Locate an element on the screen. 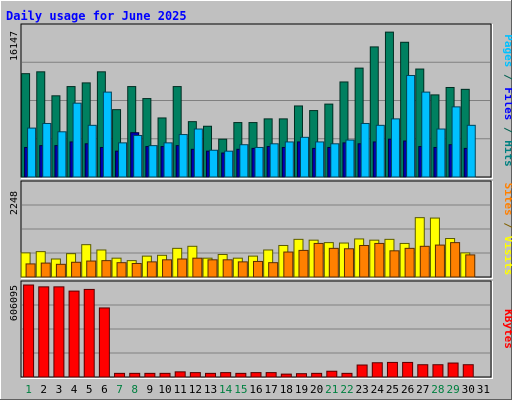 This screenshot has width=512, height=400. series-label-part: KBytes is located at coordinates (507, 329).